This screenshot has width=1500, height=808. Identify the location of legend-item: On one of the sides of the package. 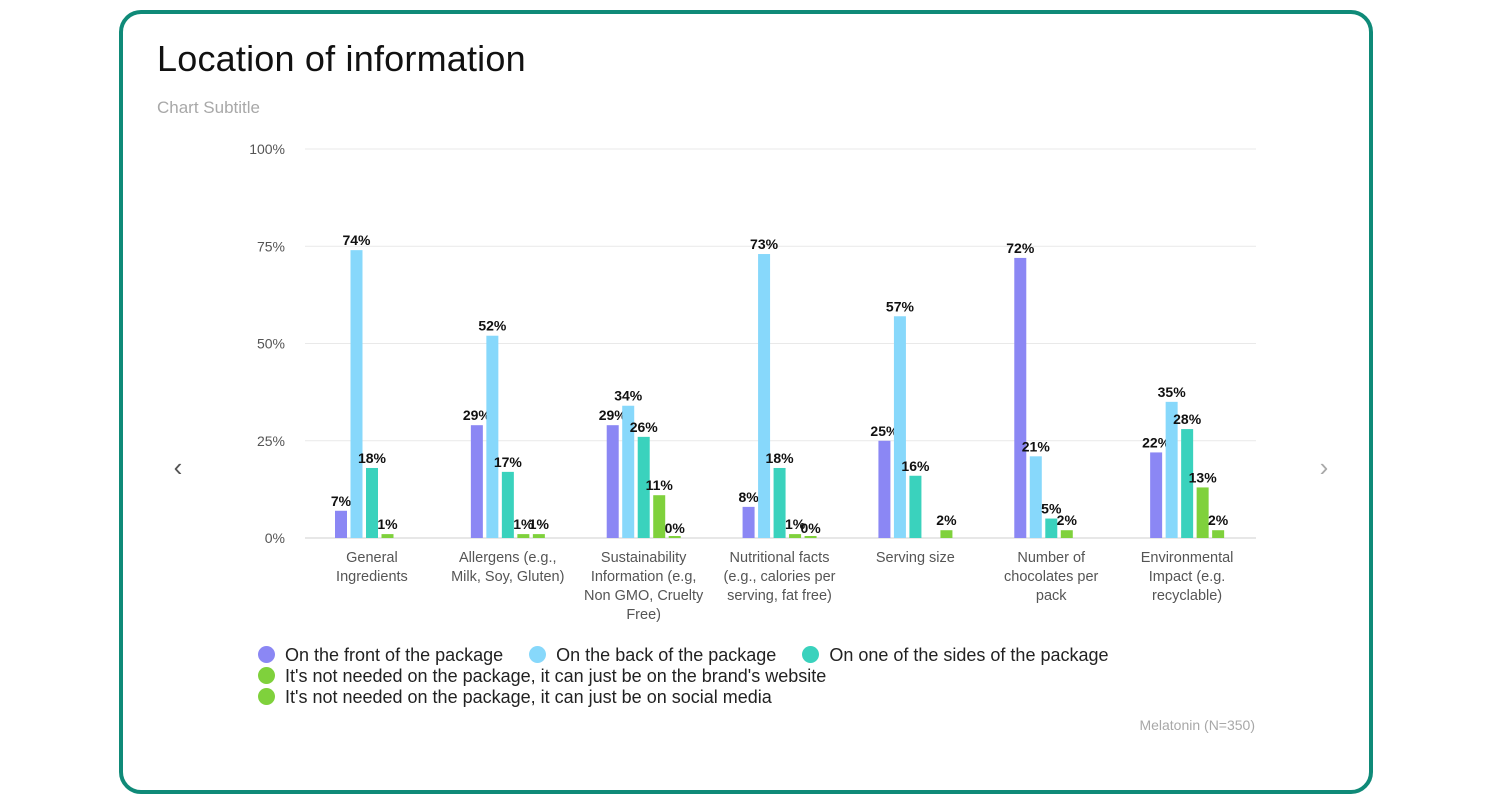
(955, 655).